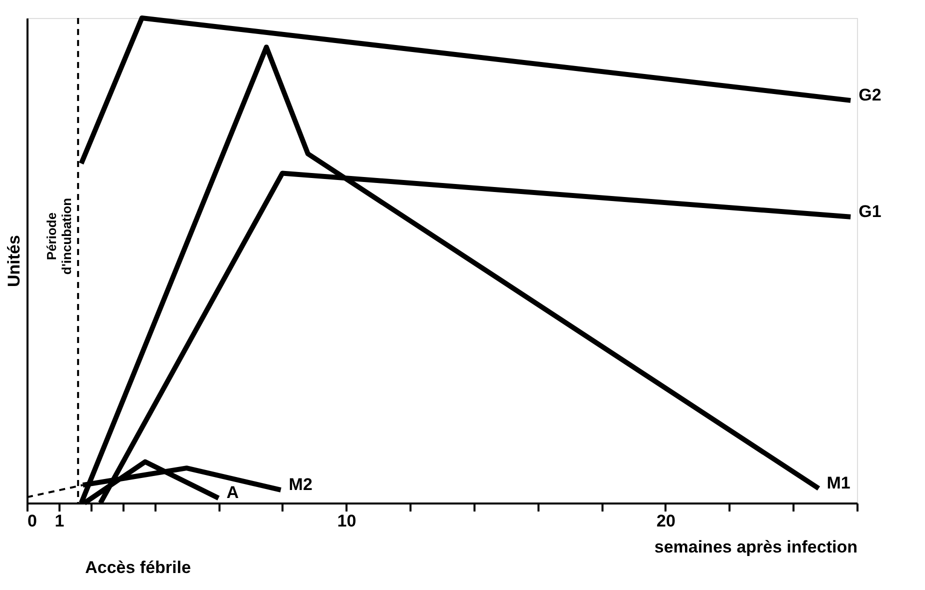  What do you see at coordinates (666, 521) in the screenshot?
I see `x-tick-label: 20` at bounding box center [666, 521].